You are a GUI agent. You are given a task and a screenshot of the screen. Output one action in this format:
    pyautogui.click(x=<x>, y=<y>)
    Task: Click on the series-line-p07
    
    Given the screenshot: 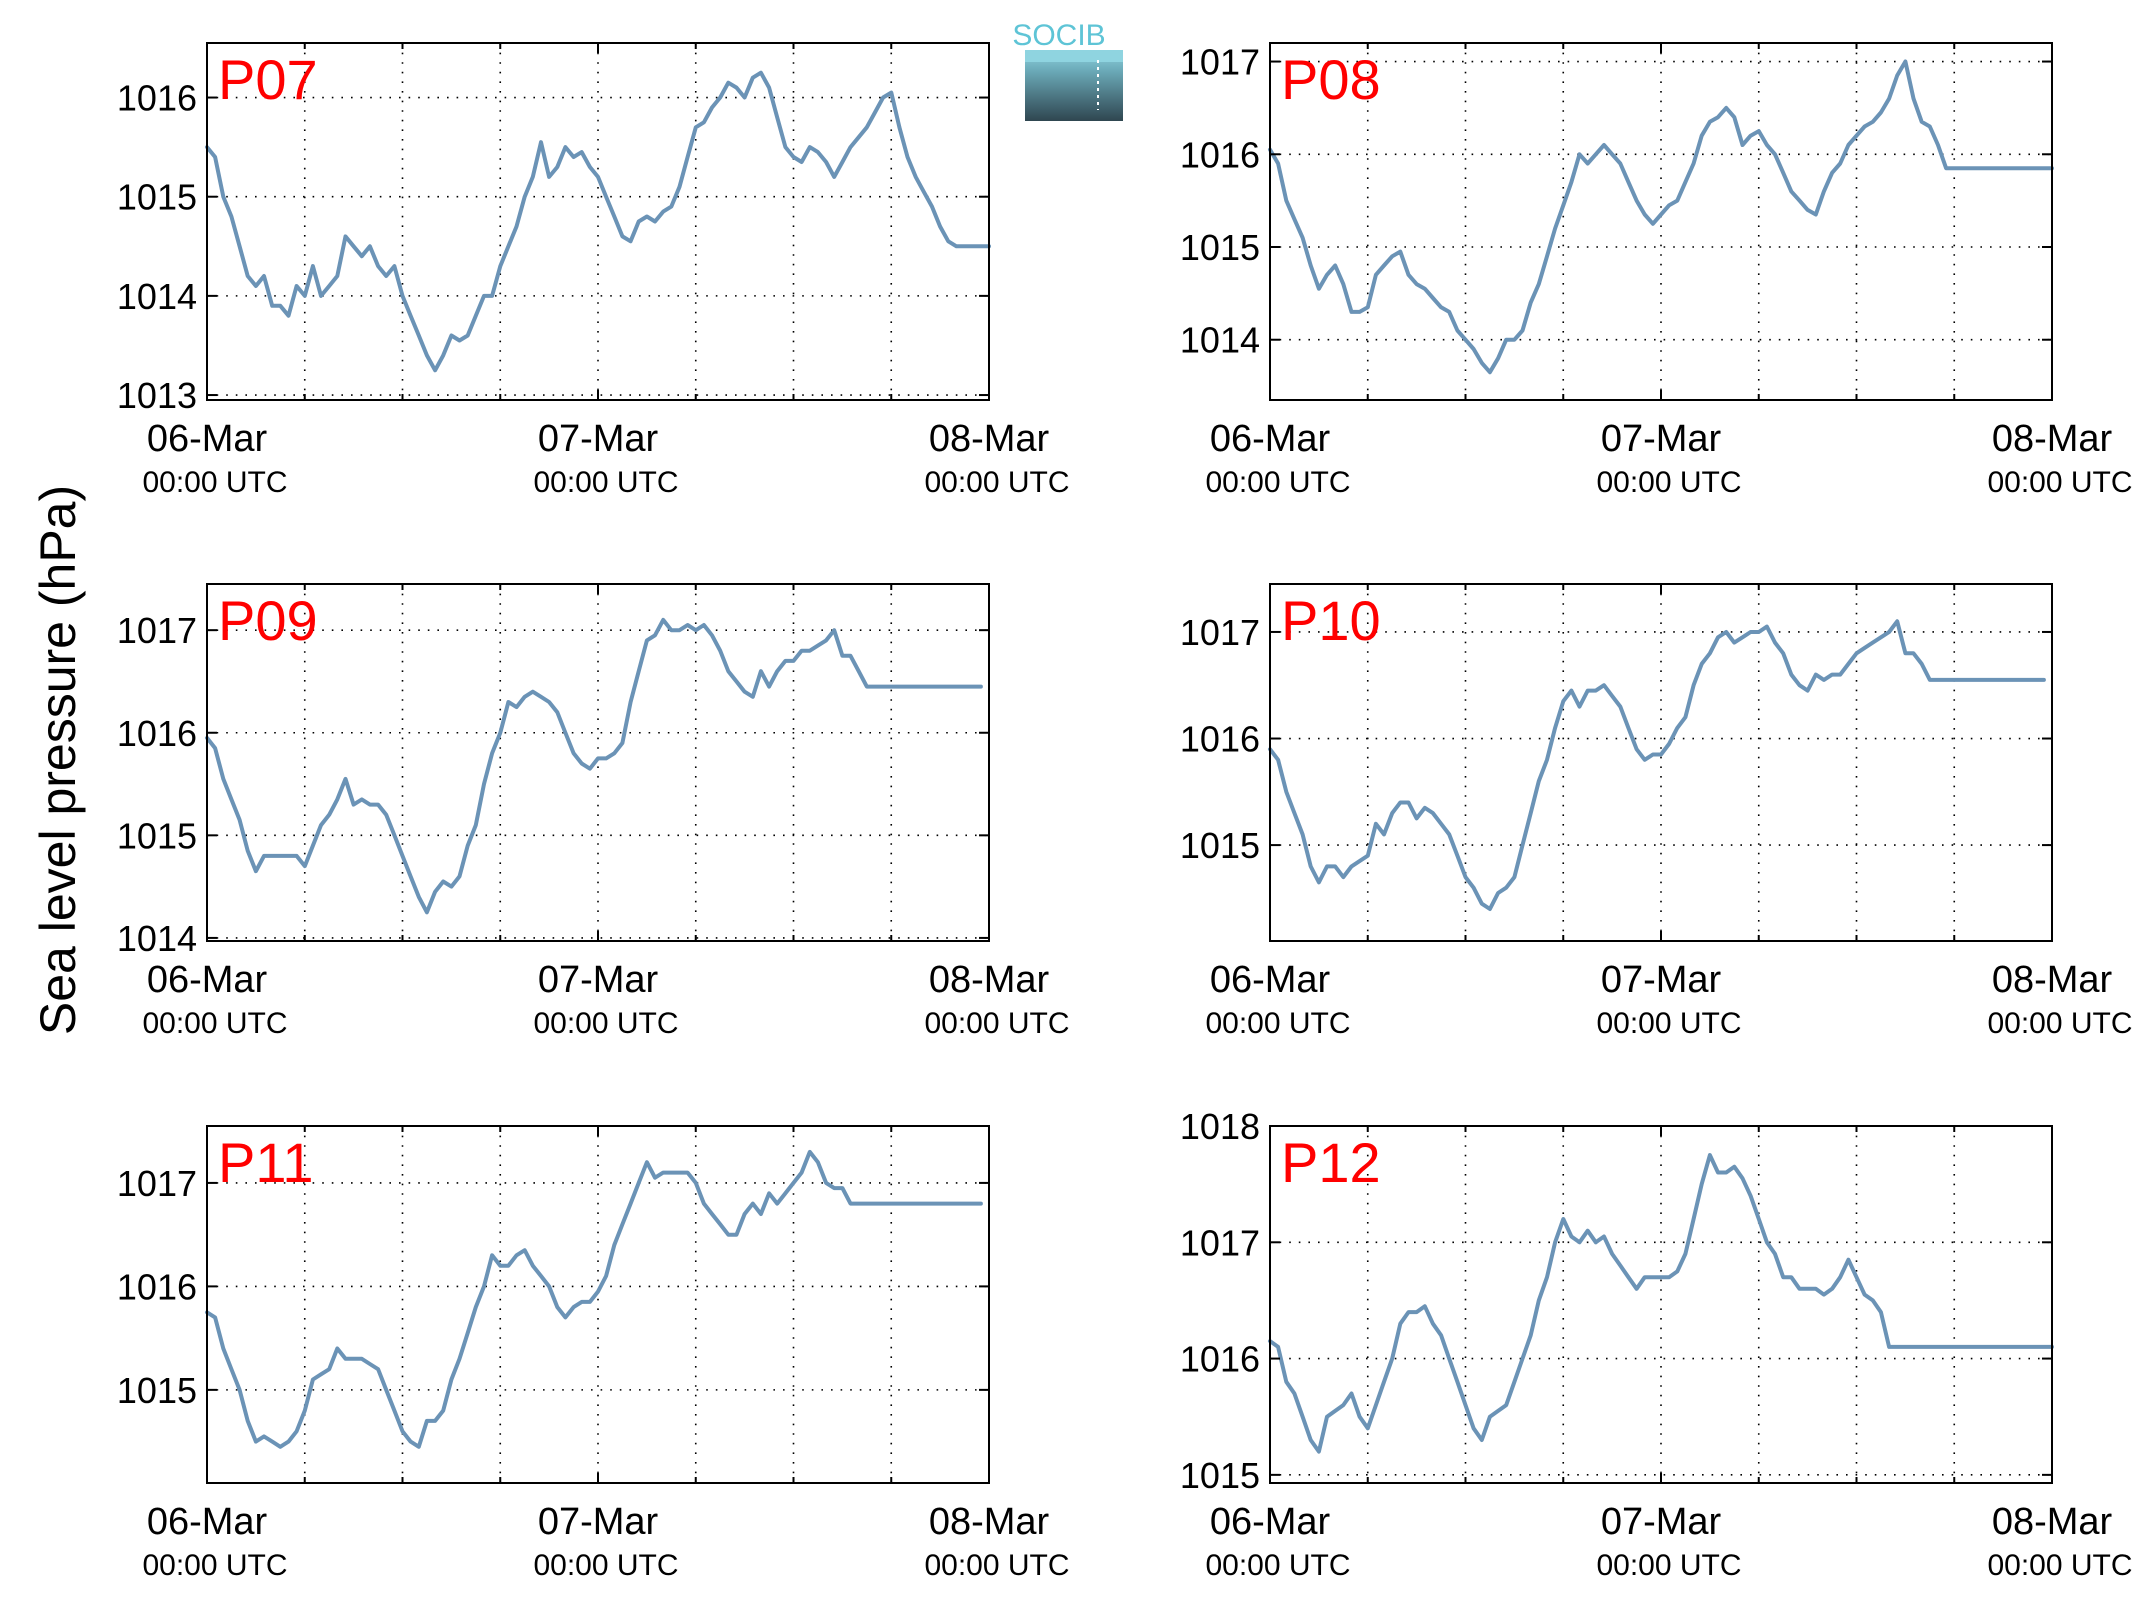 What is the action you would take?
    pyautogui.click(x=598, y=221)
    